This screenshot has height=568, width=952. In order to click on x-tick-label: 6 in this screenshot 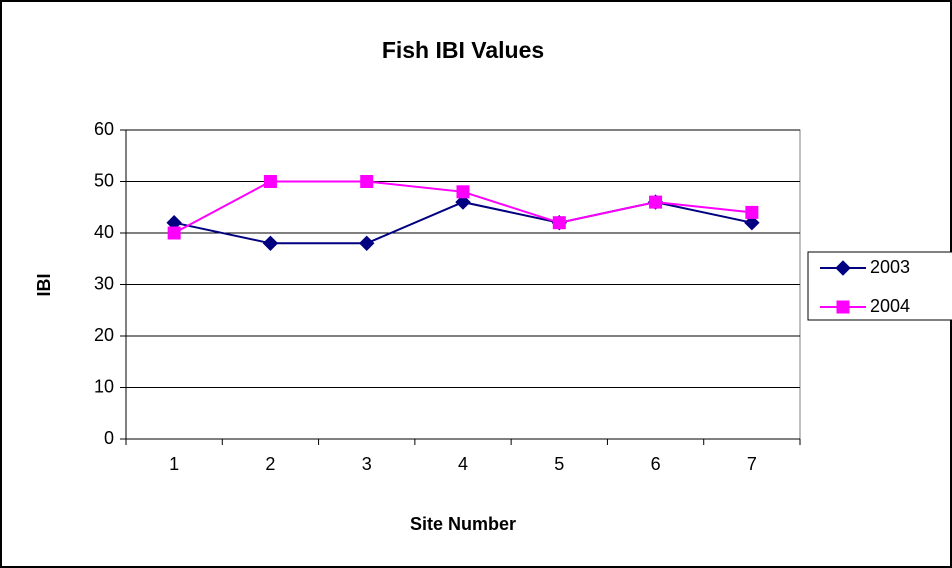, I will do `click(656, 464)`.